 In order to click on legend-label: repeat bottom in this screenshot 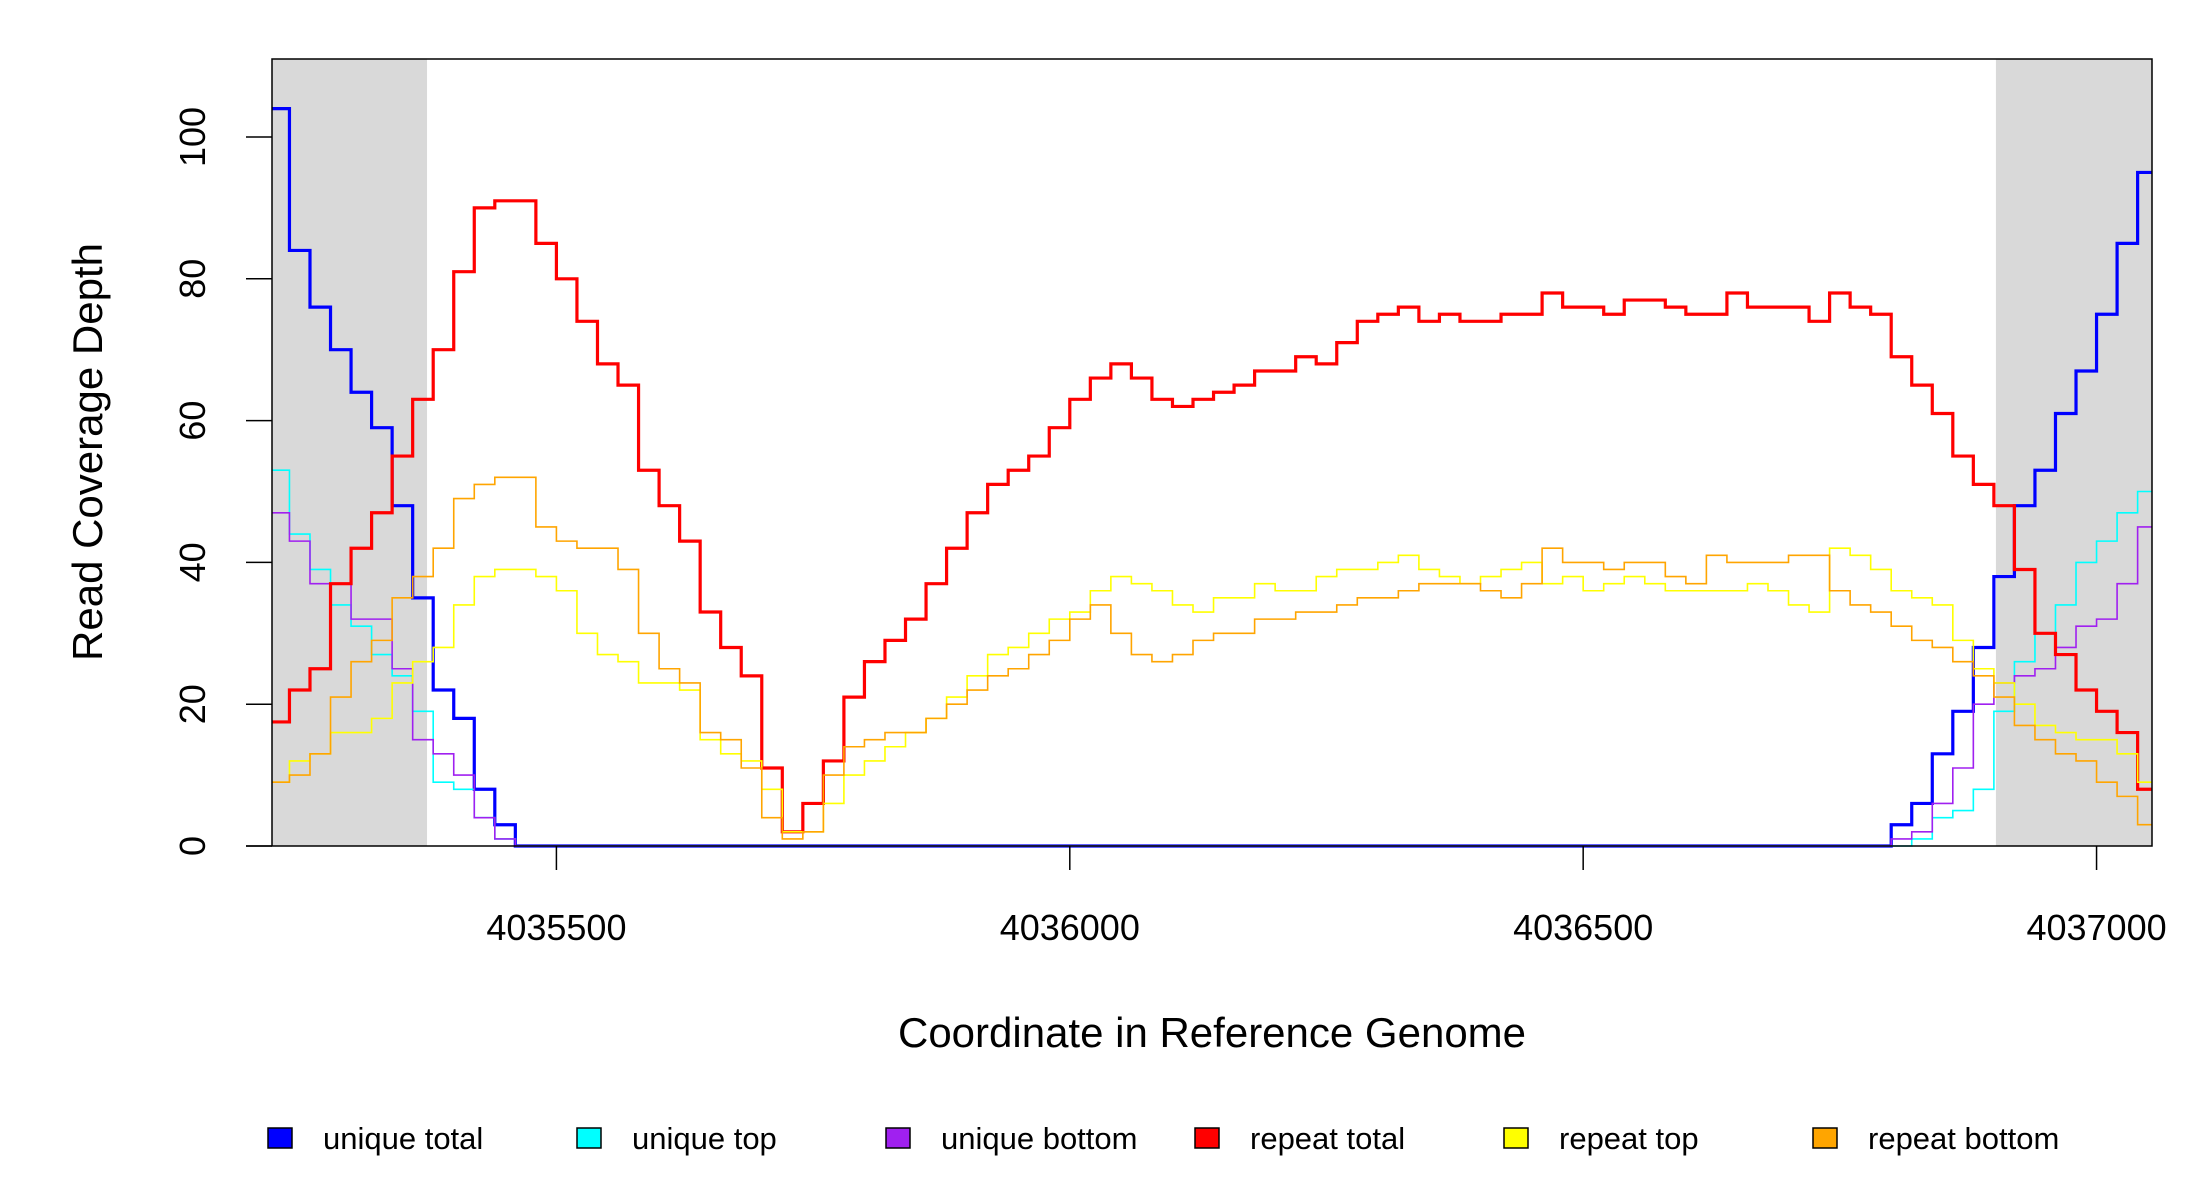, I will do `click(1963, 1138)`.